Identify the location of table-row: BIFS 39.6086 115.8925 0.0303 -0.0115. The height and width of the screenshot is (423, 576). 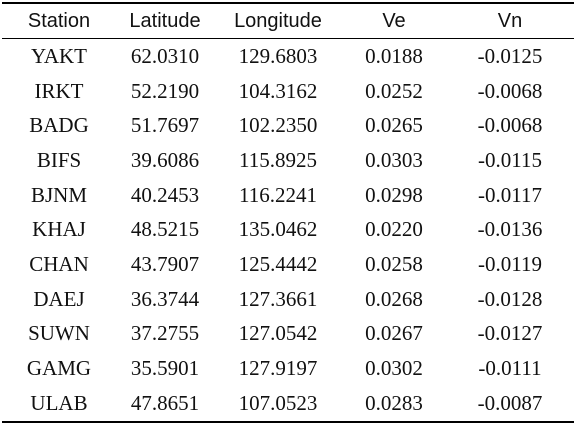
(288, 160).